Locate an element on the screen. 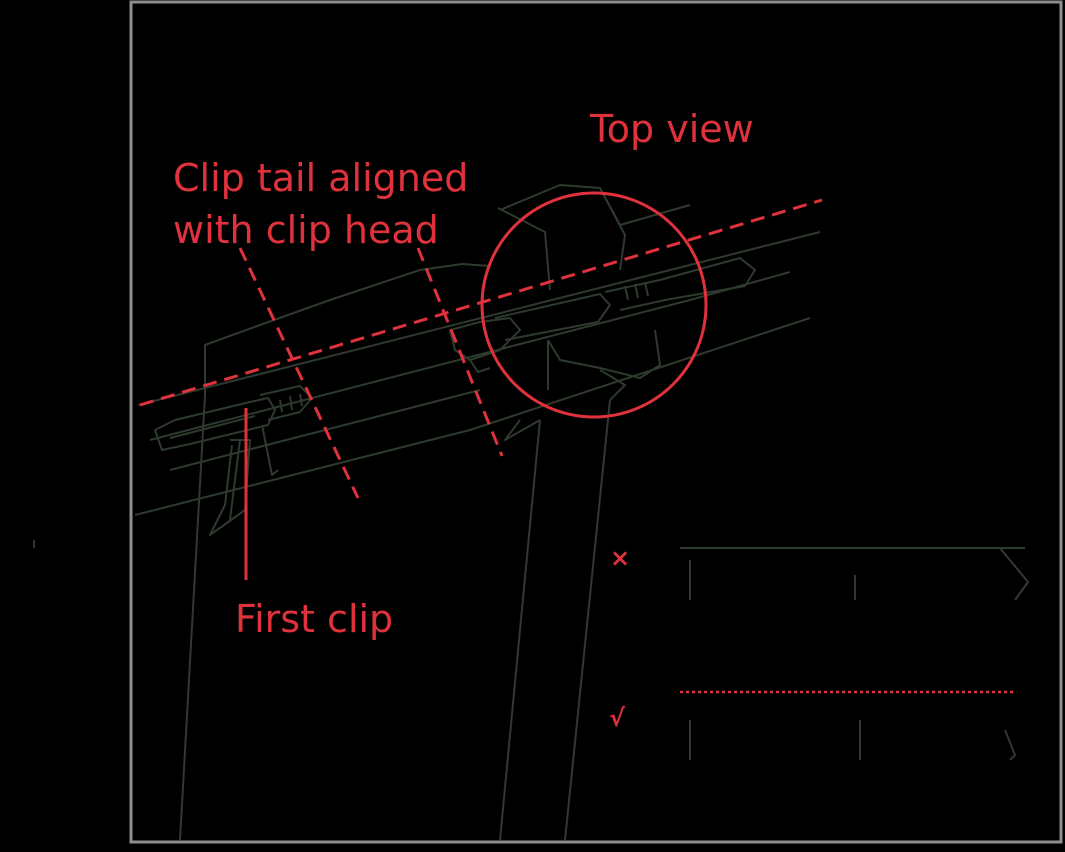 Image resolution: width=1065 pixels, height=852 pixels. first-clip-dashed-line is located at coordinates (299, 373).